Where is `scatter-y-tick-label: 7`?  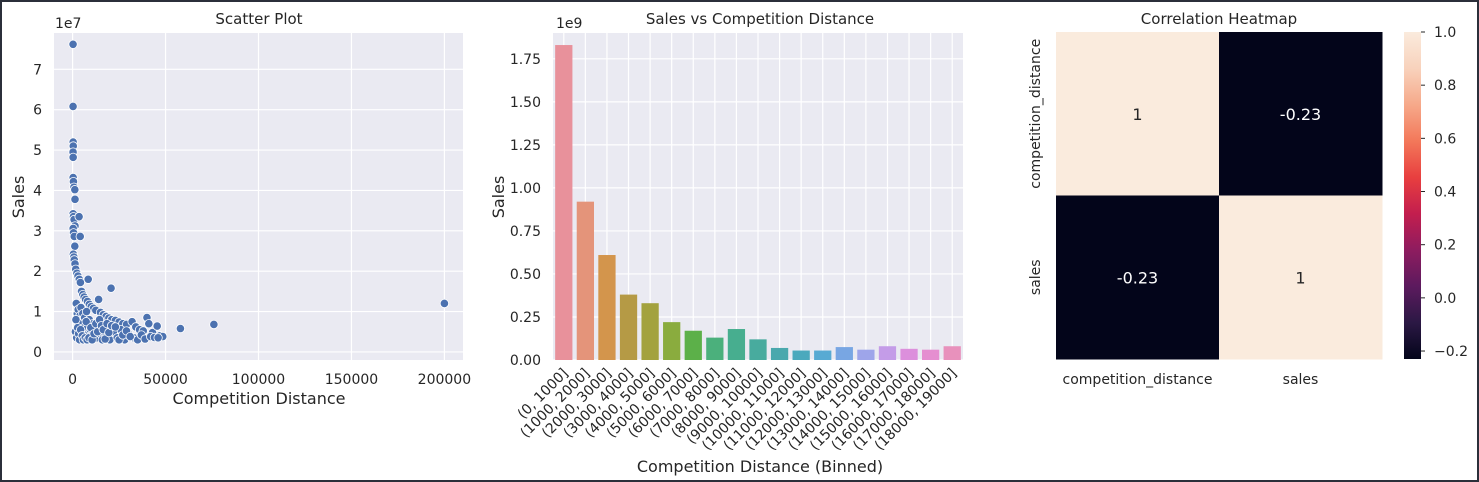 scatter-y-tick-label: 7 is located at coordinates (37, 70).